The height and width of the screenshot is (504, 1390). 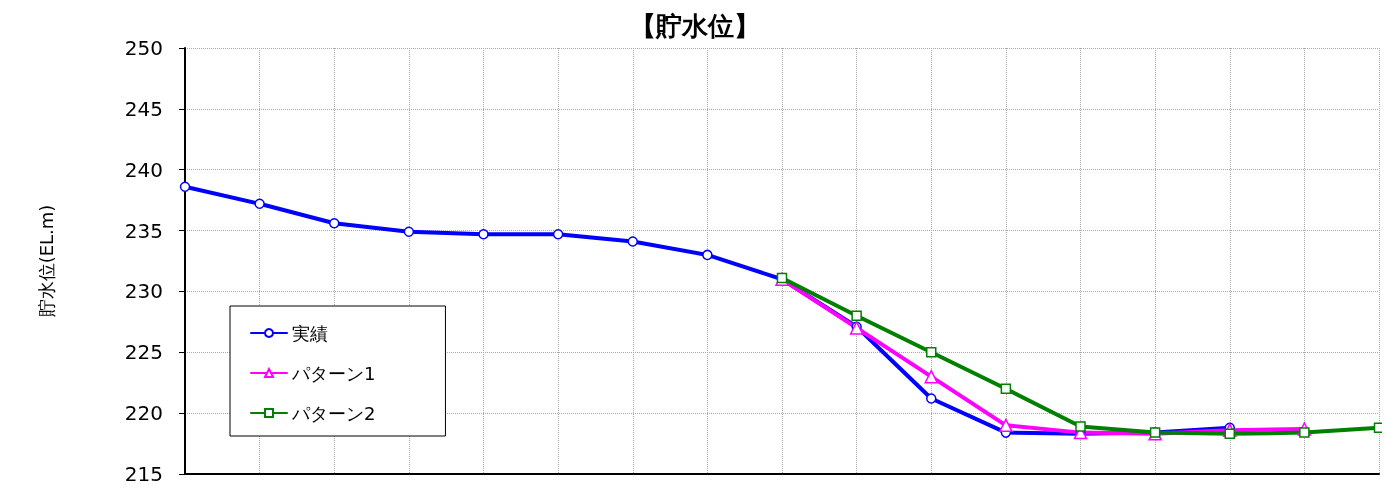 I want to click on y-tick-label: 220, so click(x=143, y=413).